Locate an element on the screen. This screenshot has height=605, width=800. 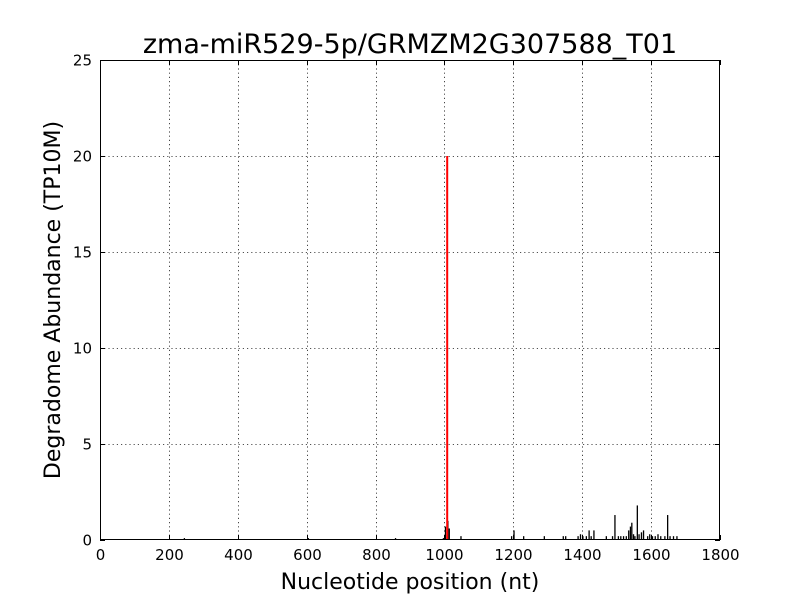
y-tick-label: 10 is located at coordinates (82, 349).